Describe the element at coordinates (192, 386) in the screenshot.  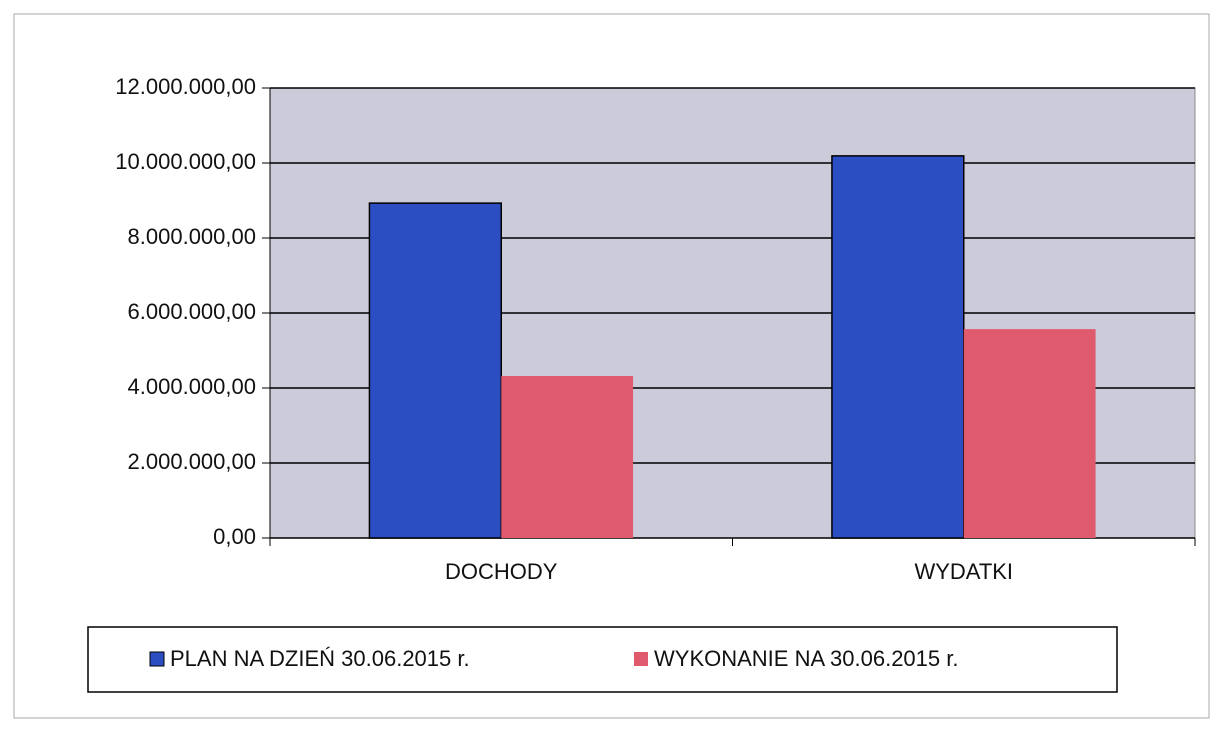
I see `y-tick-label: 4.000.000,00` at that location.